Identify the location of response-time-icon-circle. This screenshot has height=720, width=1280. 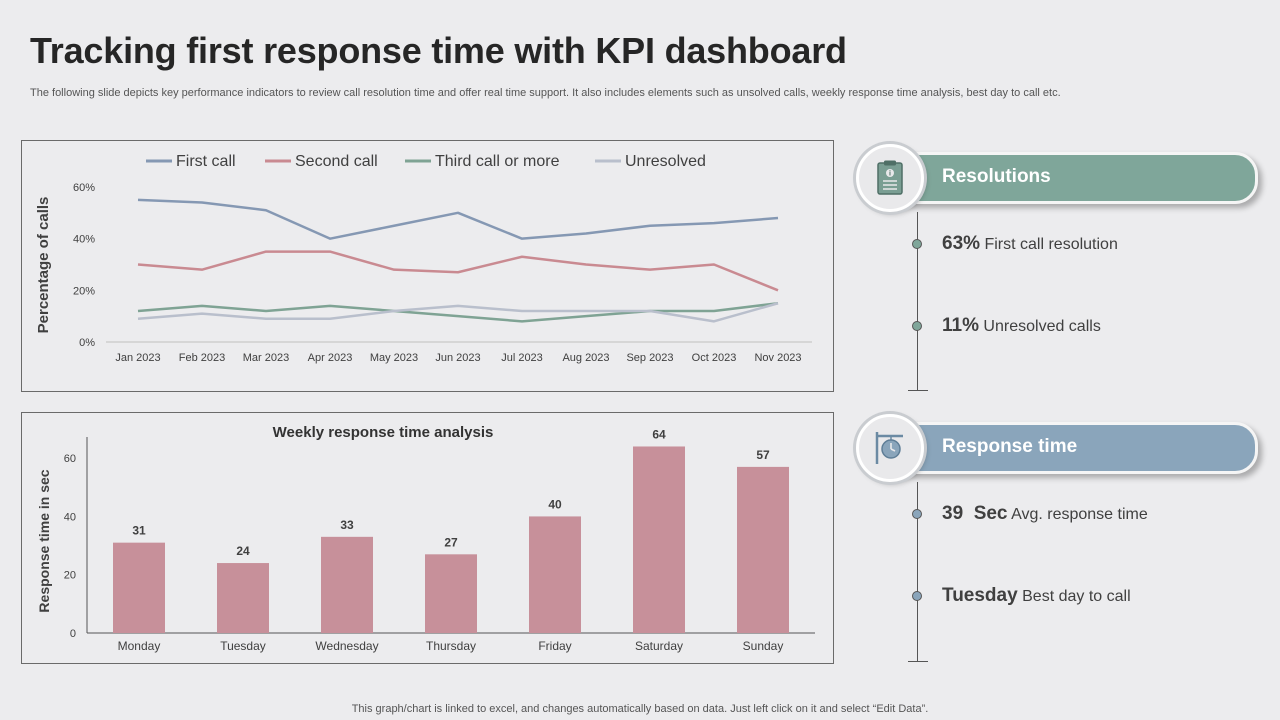
(890, 448).